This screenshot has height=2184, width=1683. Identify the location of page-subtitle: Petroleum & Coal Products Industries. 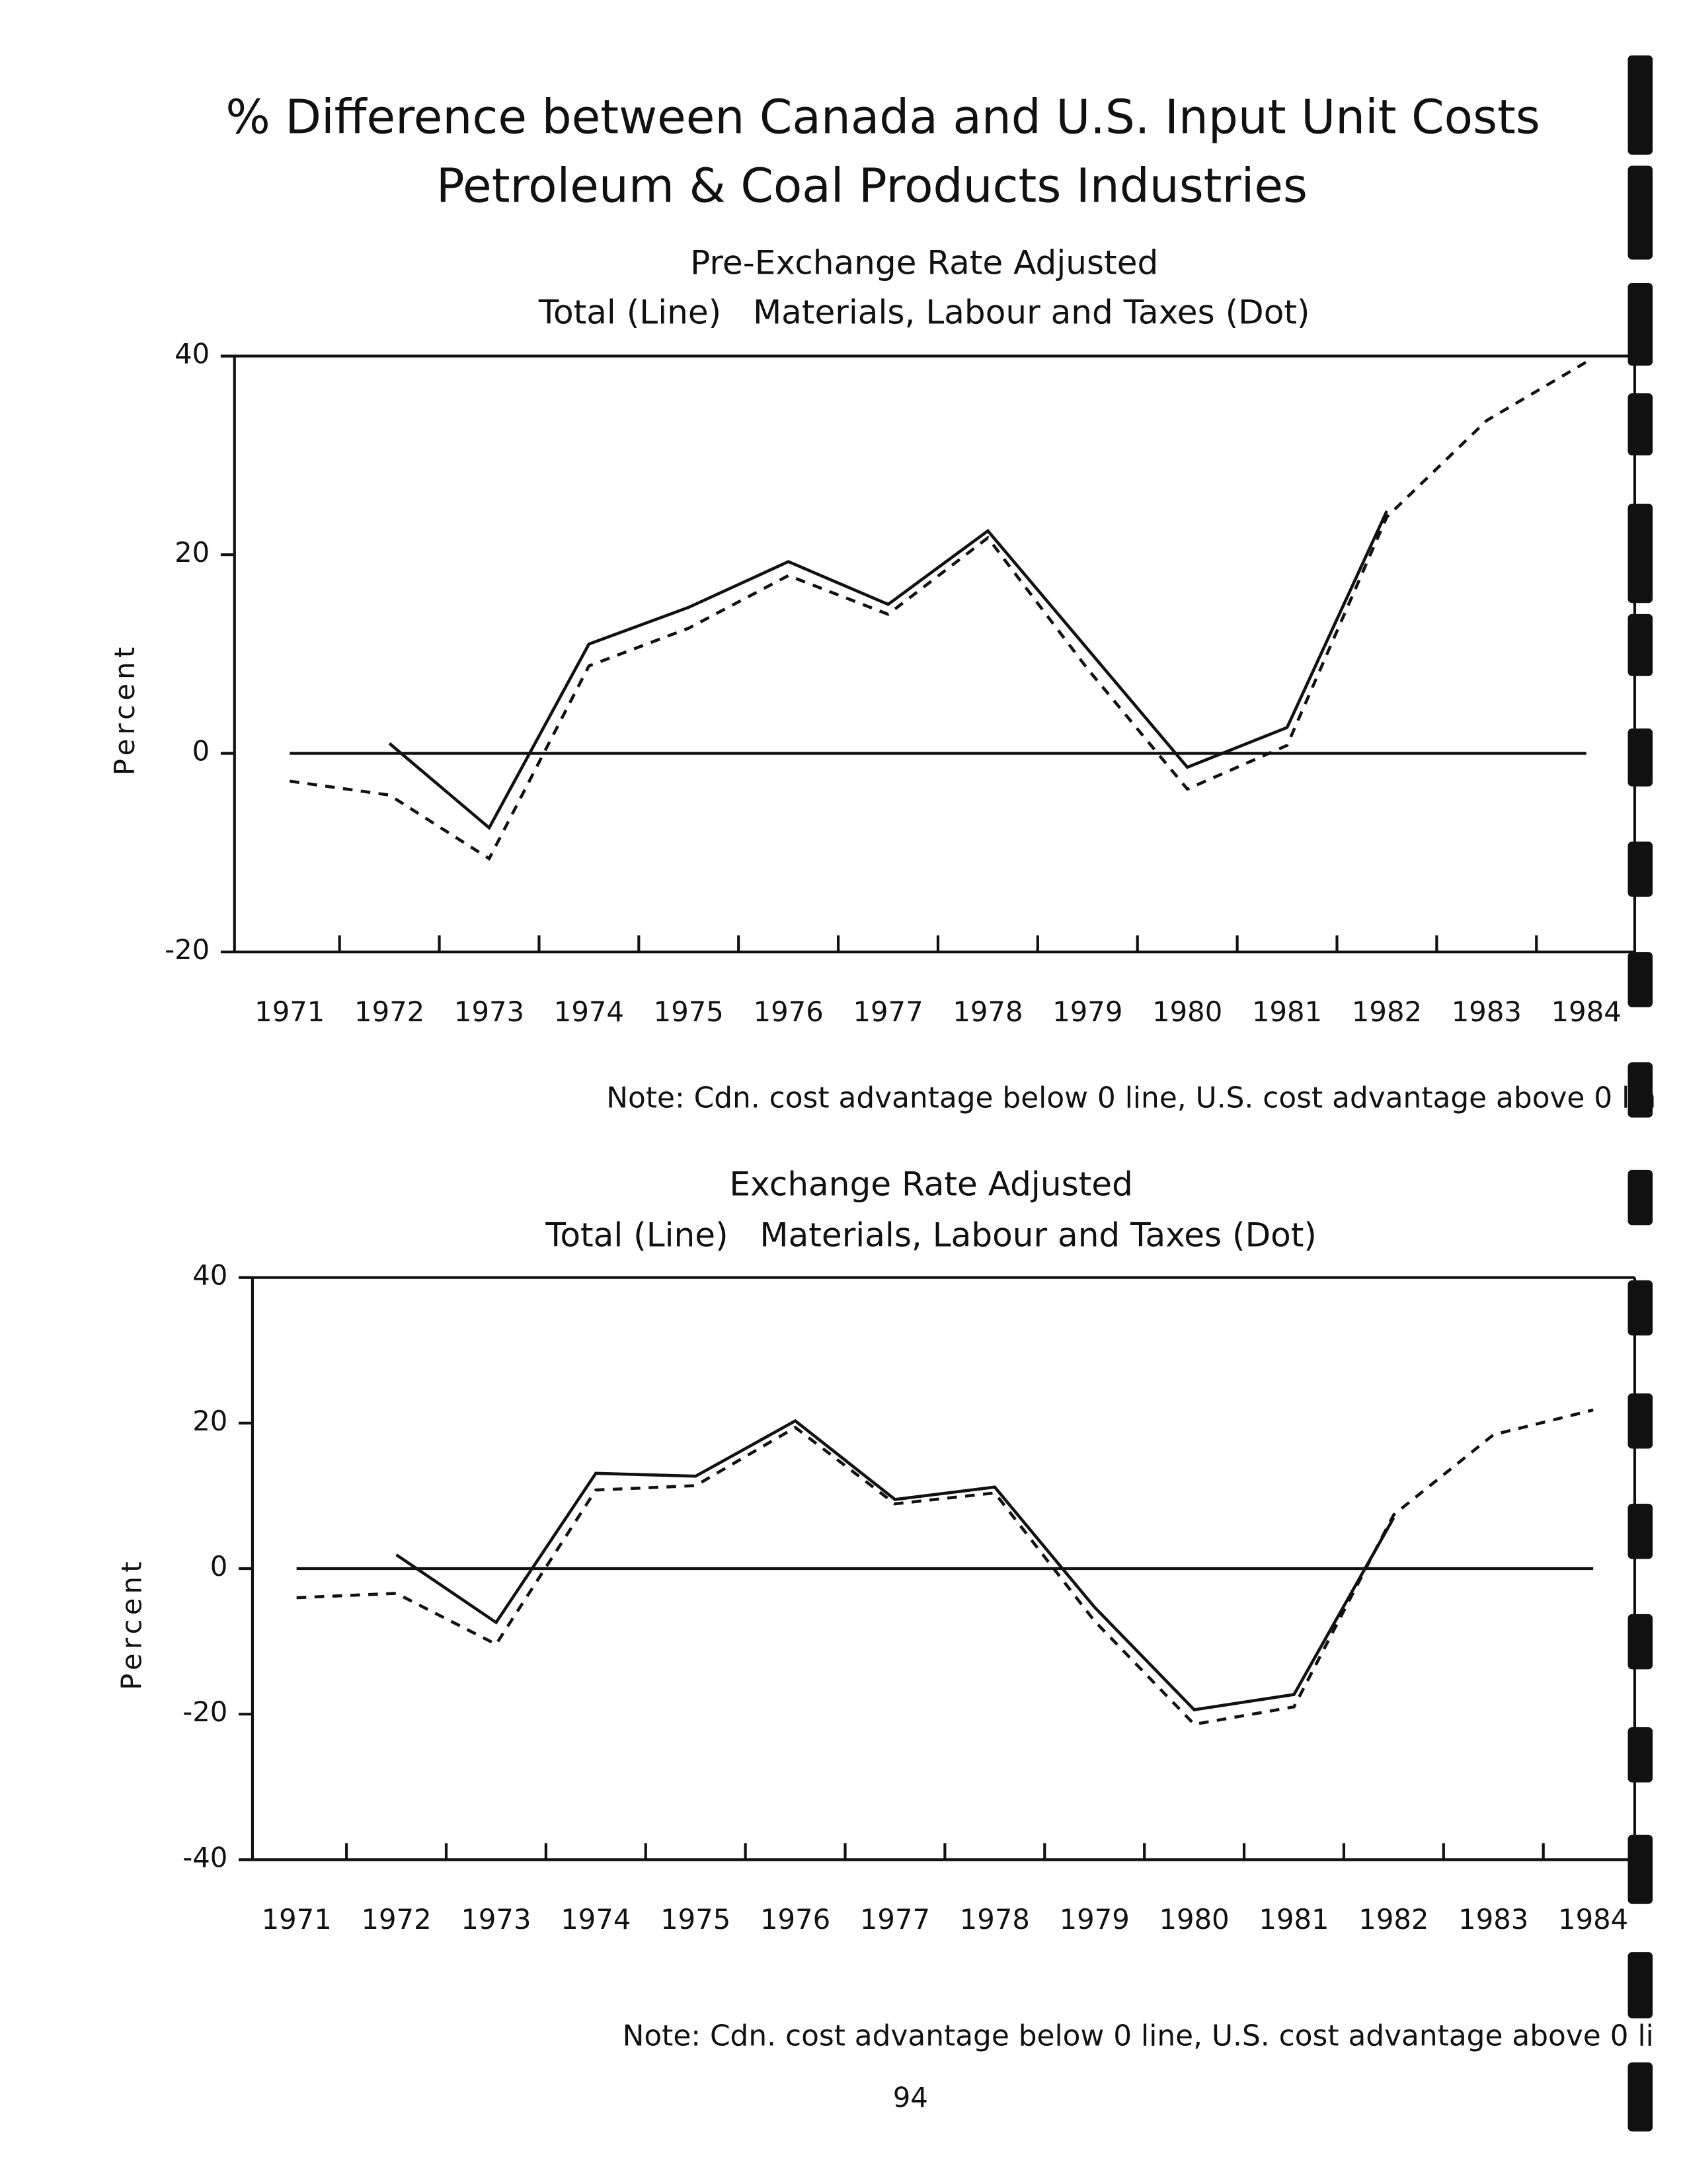
(872, 186).